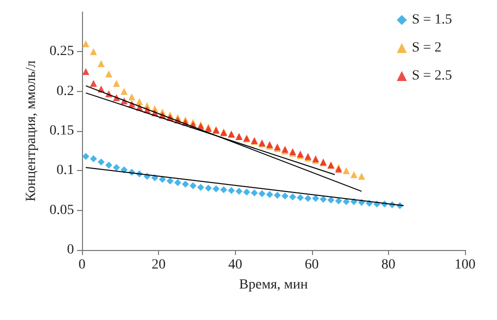  I want to click on x-tick-label: 0, so click(82, 265).